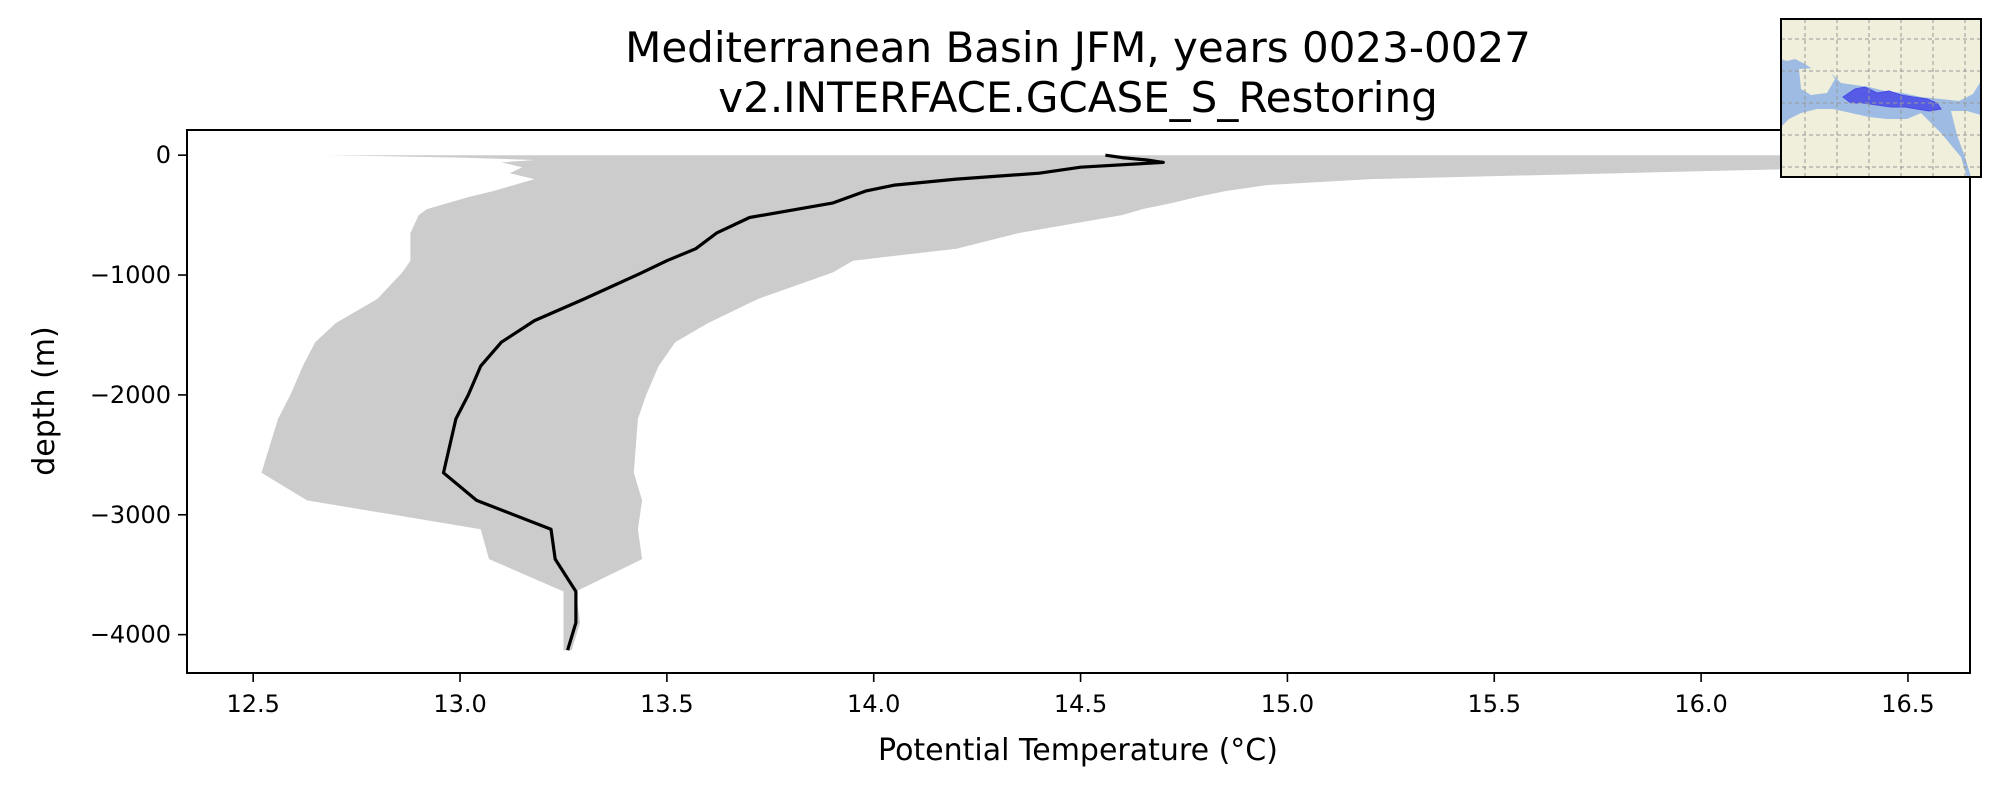 The image size is (2000, 800). I want to click on x-axis-label: Potential Temperature (°C), so click(1078, 750).